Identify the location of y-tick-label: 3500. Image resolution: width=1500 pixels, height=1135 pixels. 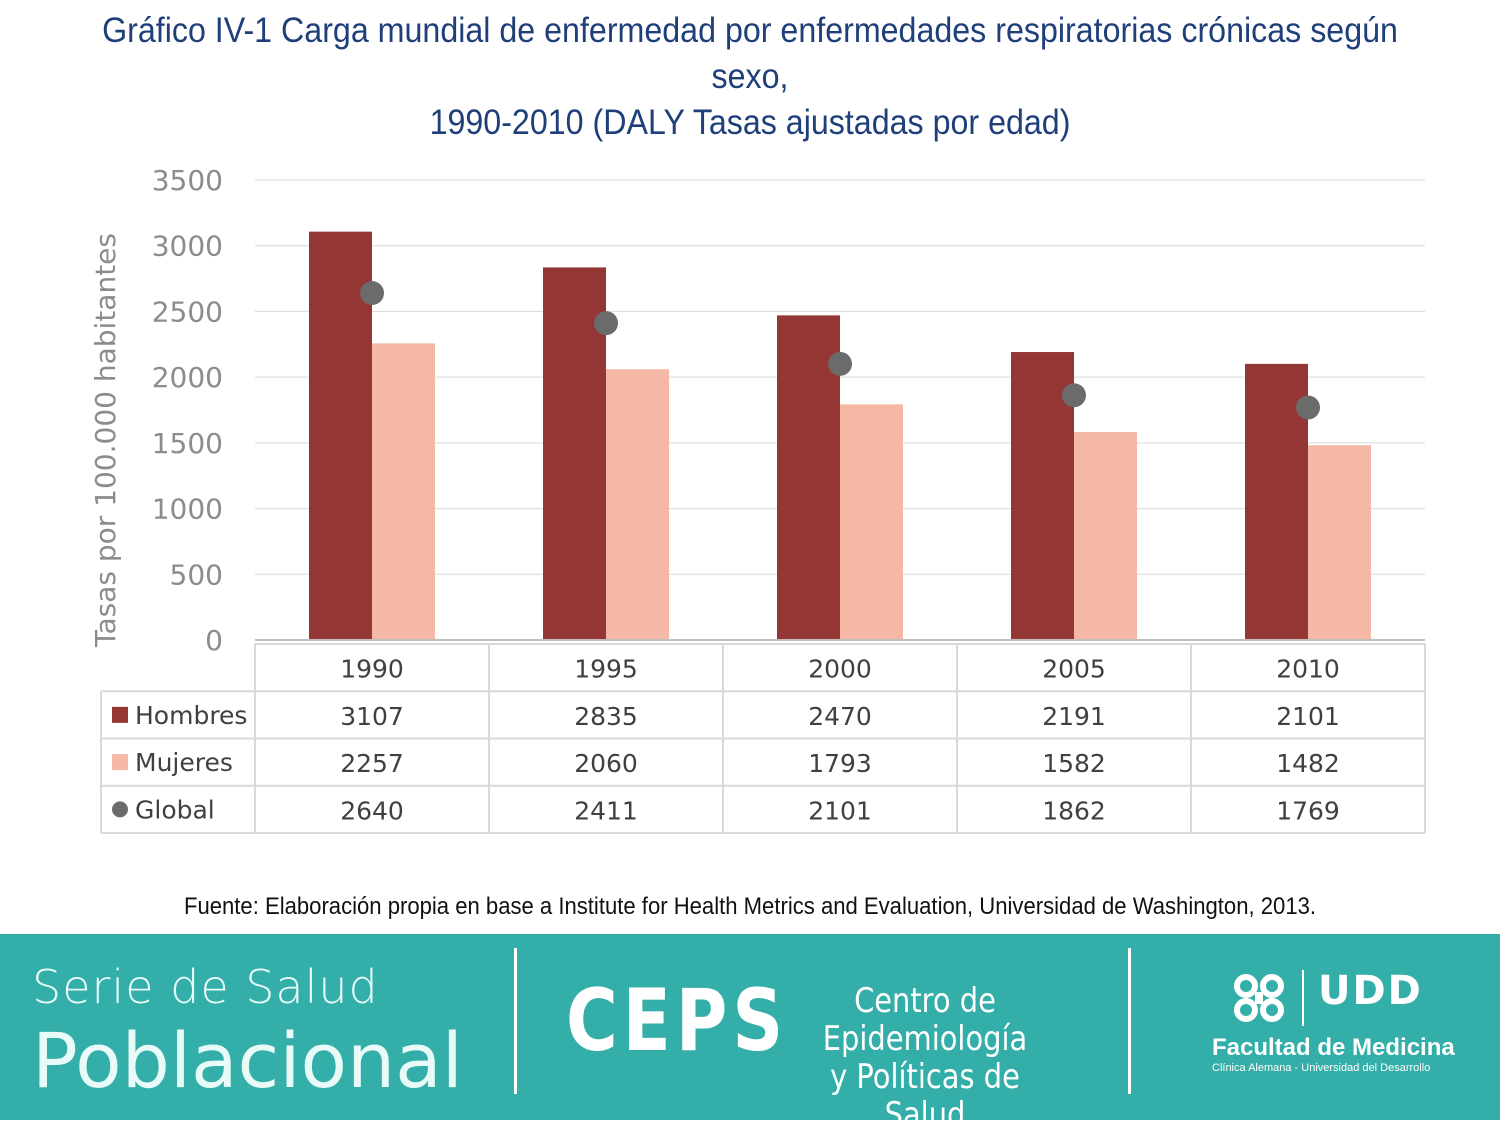
(187, 180).